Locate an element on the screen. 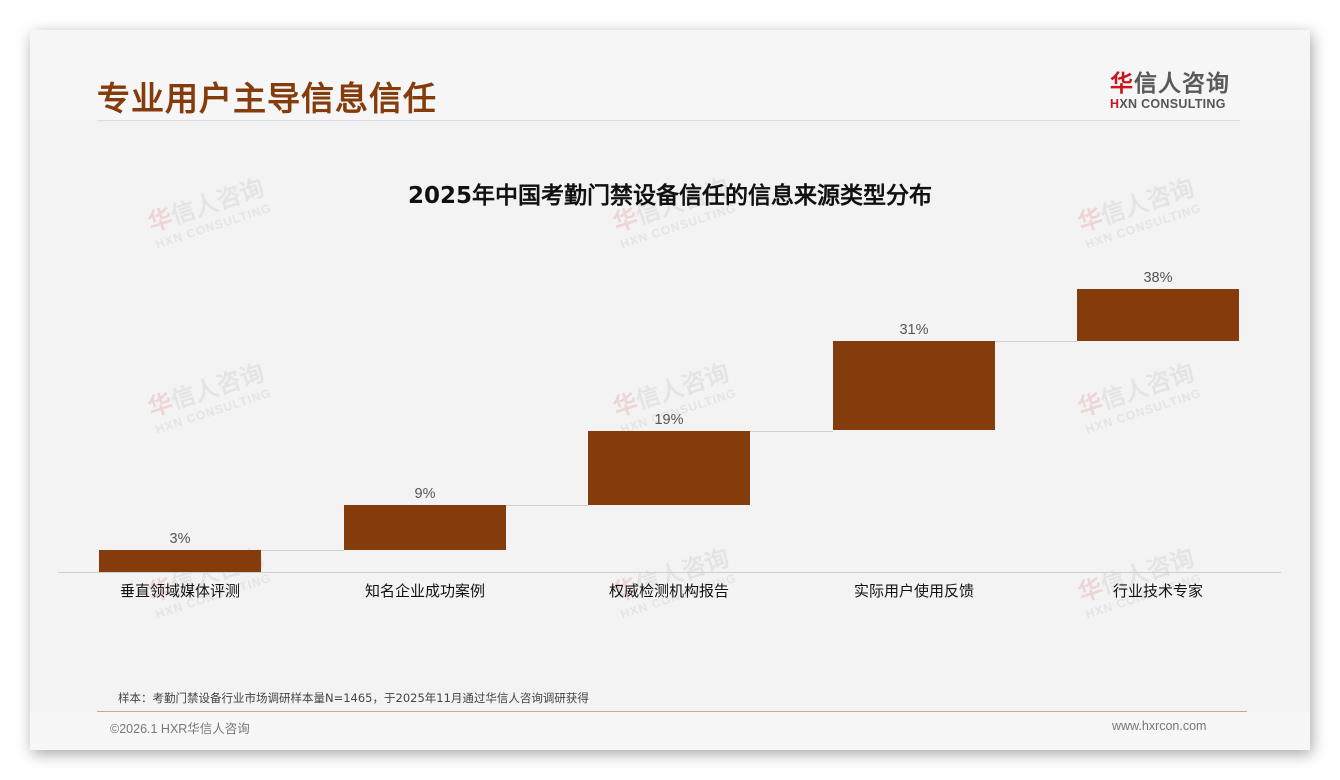 This screenshot has height=780, width=1340. logo-cn: 华信人咨询 is located at coordinates (1175, 81).